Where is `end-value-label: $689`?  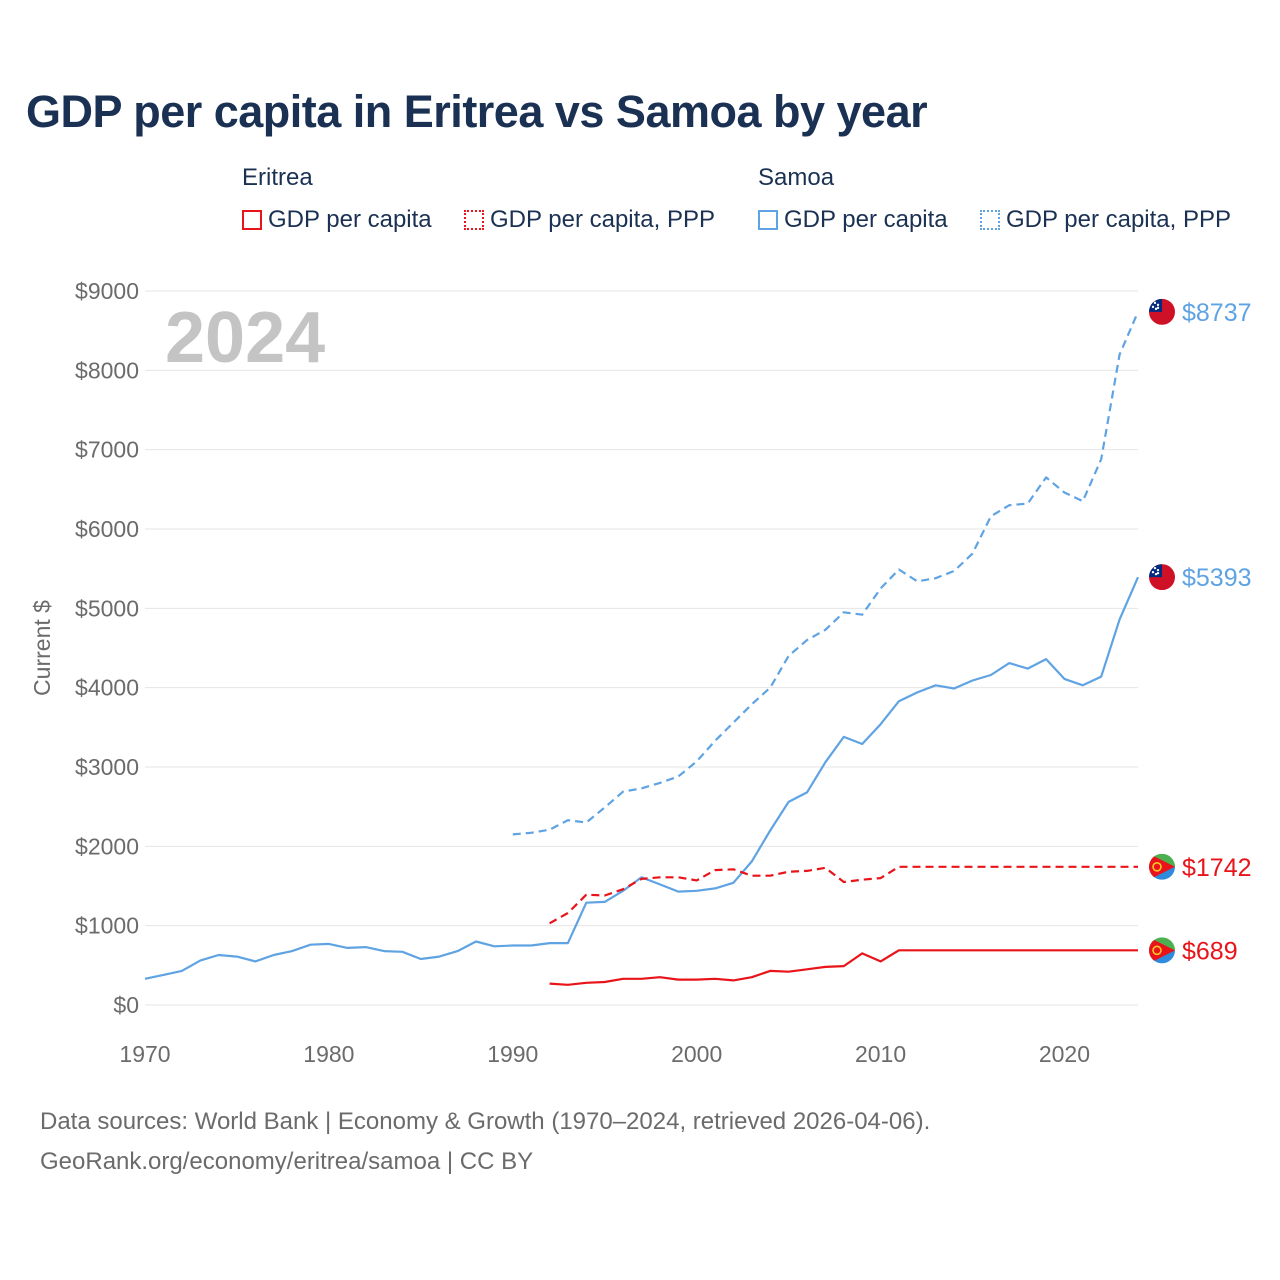
end-value-label: $689 is located at coordinates (1210, 951).